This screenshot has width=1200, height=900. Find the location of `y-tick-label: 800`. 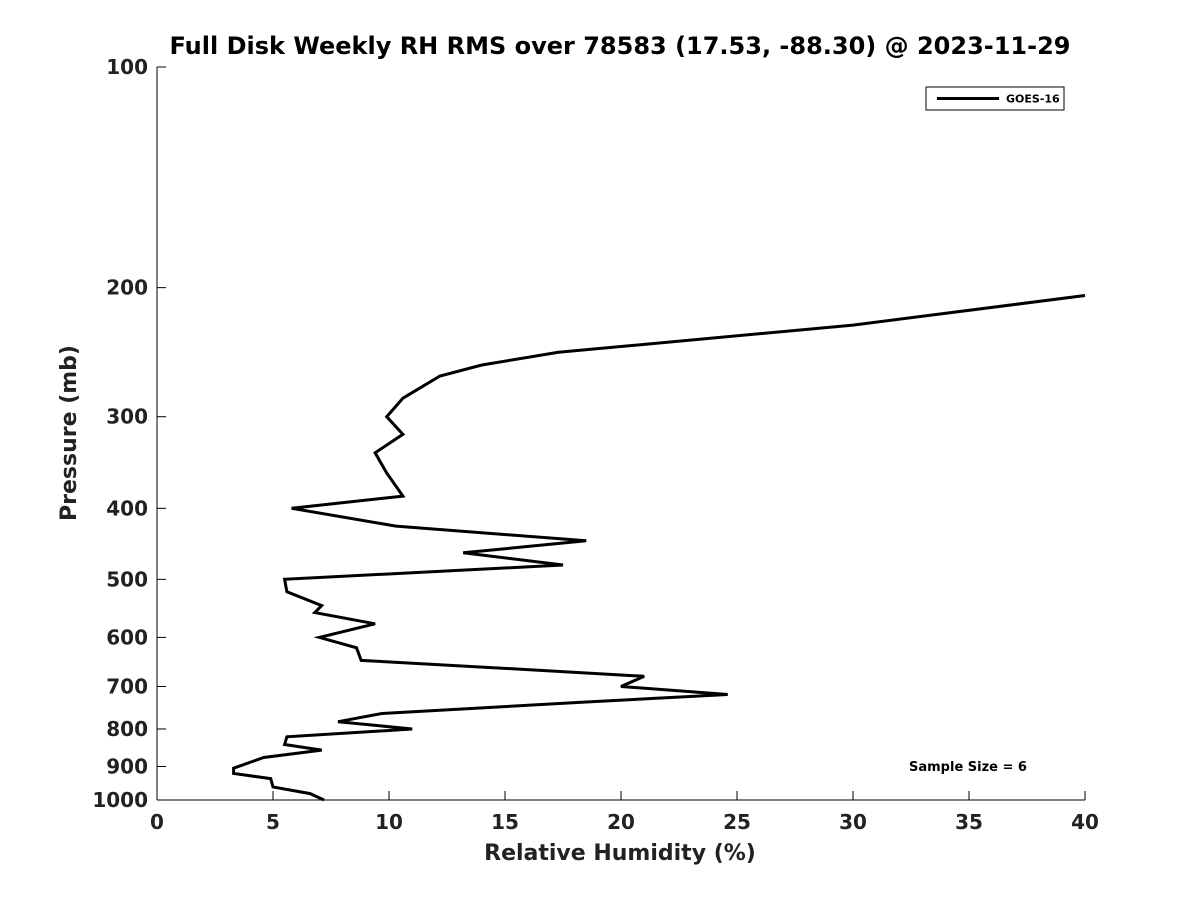

y-tick-label: 800 is located at coordinates (127, 729).